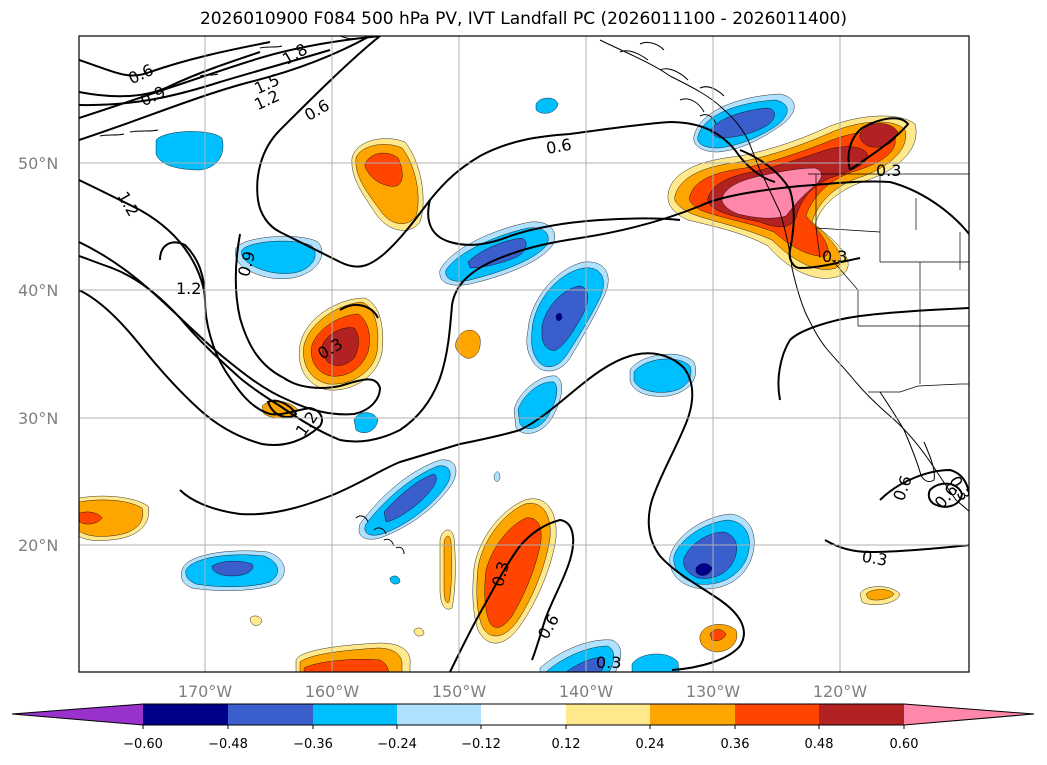 This screenshot has height=765, width=1047. I want to click on neg-m-l3, so click(585, 664).